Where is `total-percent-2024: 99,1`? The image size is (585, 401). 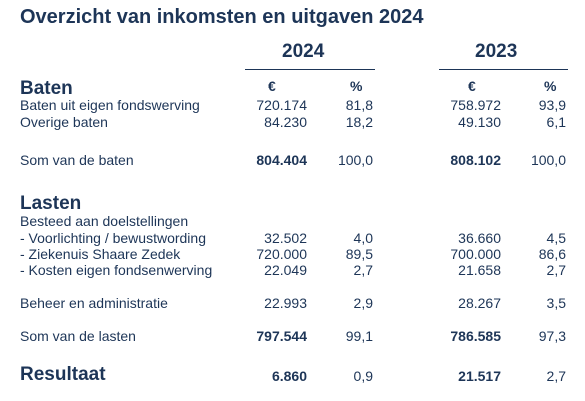 total-percent-2024: 99,1 is located at coordinates (359, 336).